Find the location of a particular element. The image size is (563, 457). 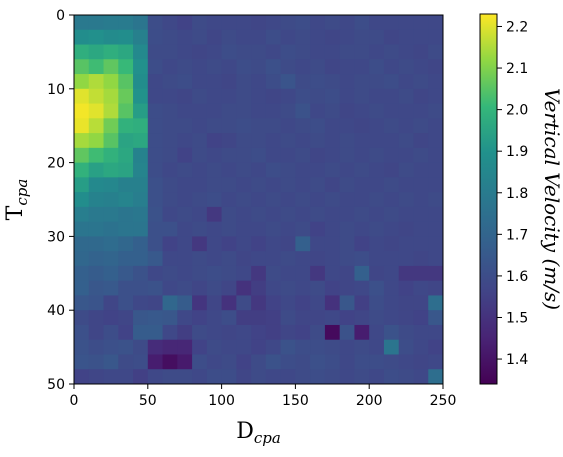

x-axis-label-main: D is located at coordinates (245, 431).